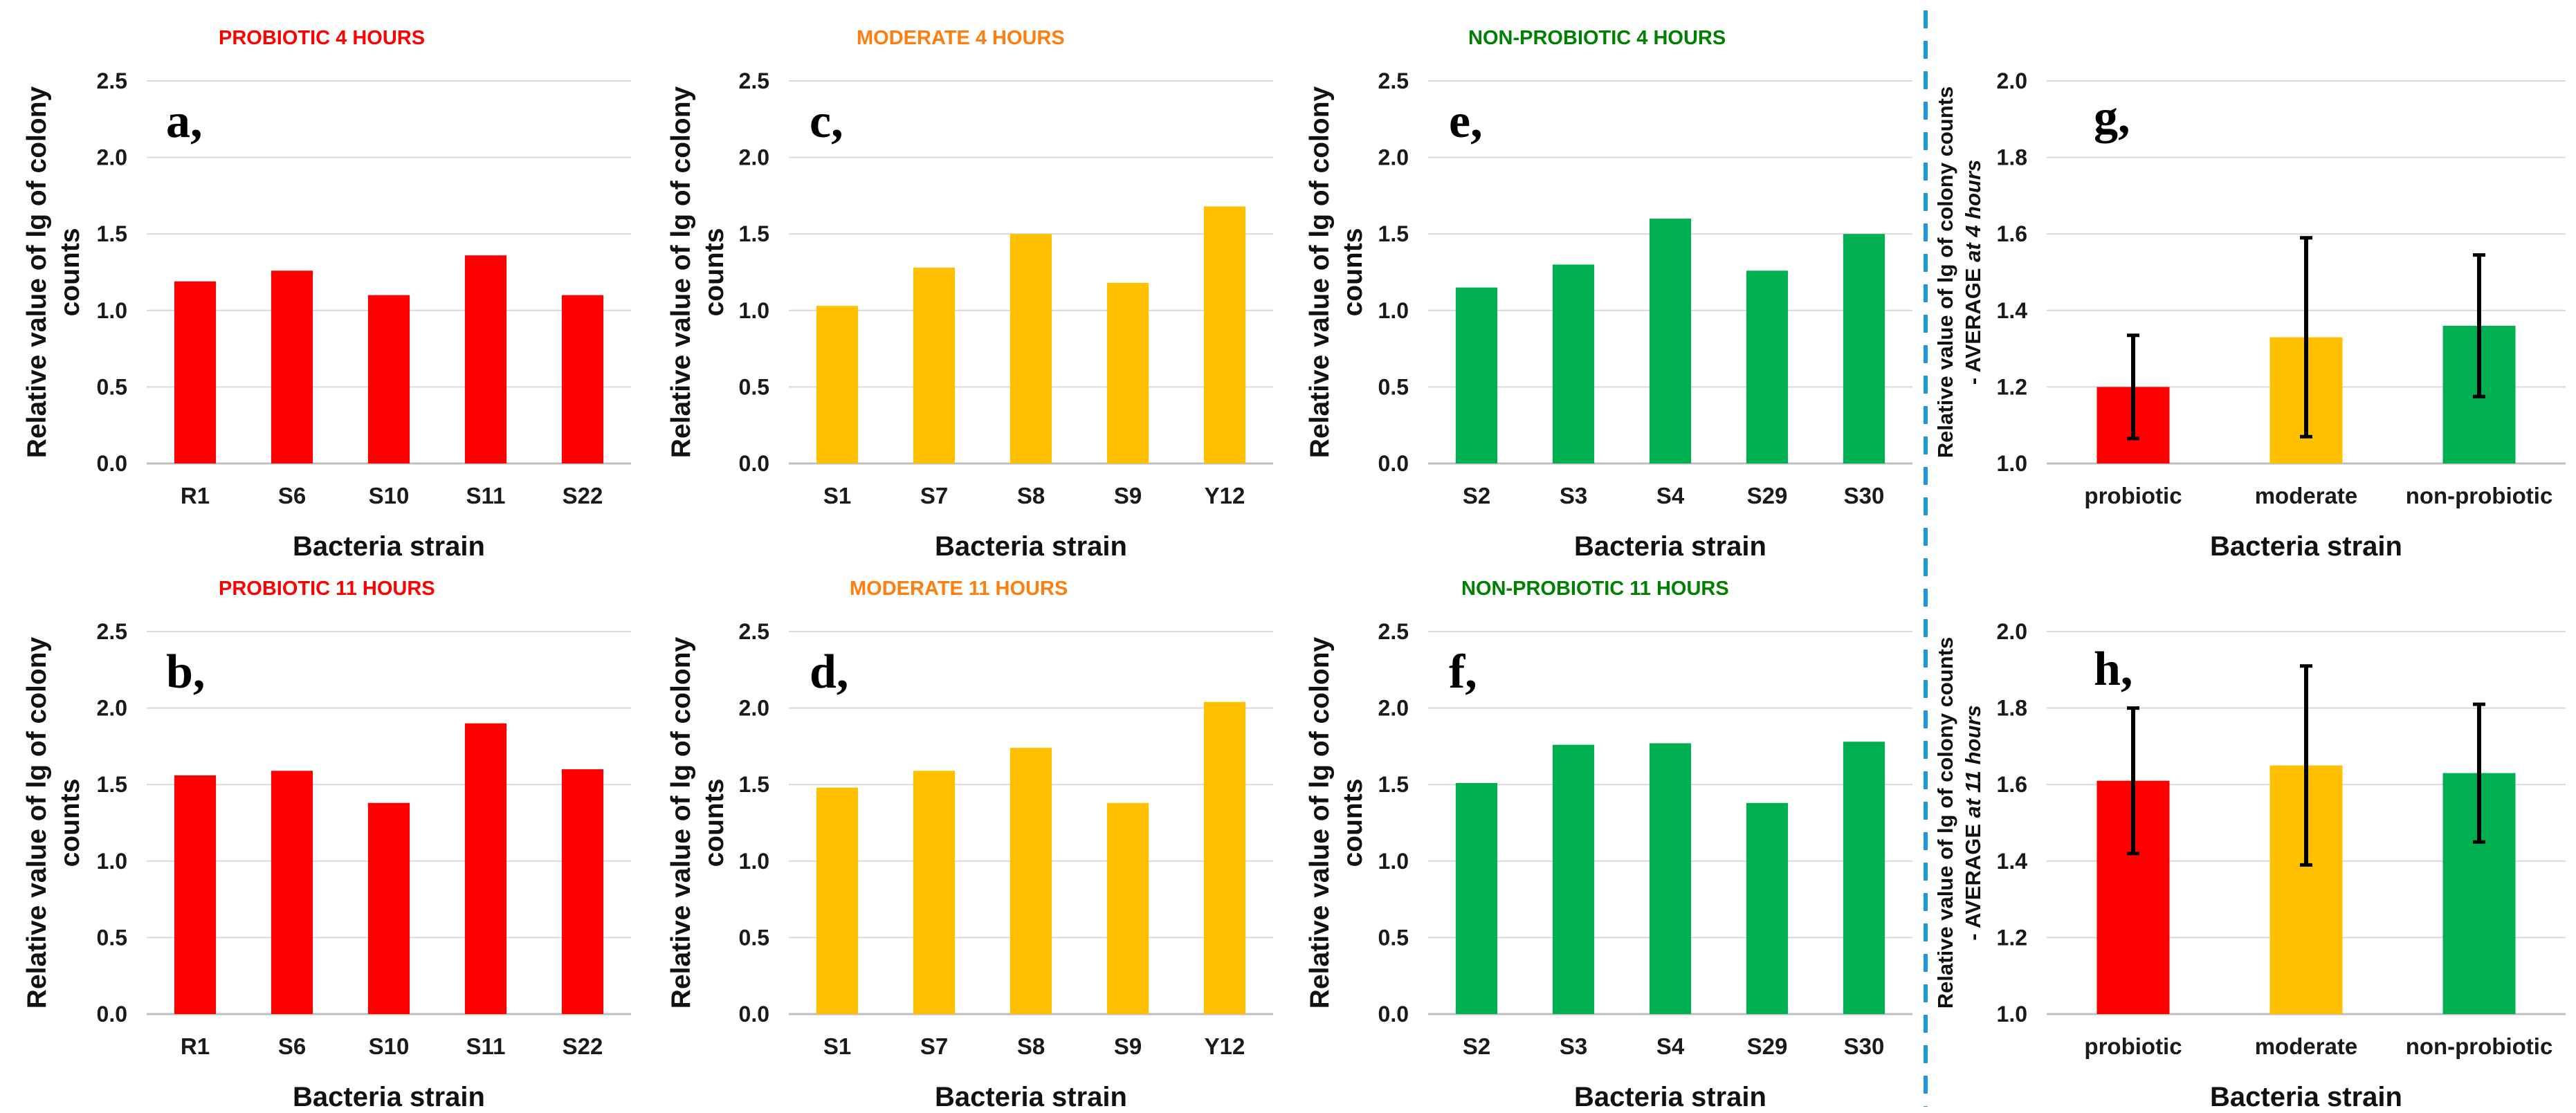 The image size is (2576, 1113). What do you see at coordinates (2307, 1046) in the screenshot?
I see `x-tick-label: moderate` at bounding box center [2307, 1046].